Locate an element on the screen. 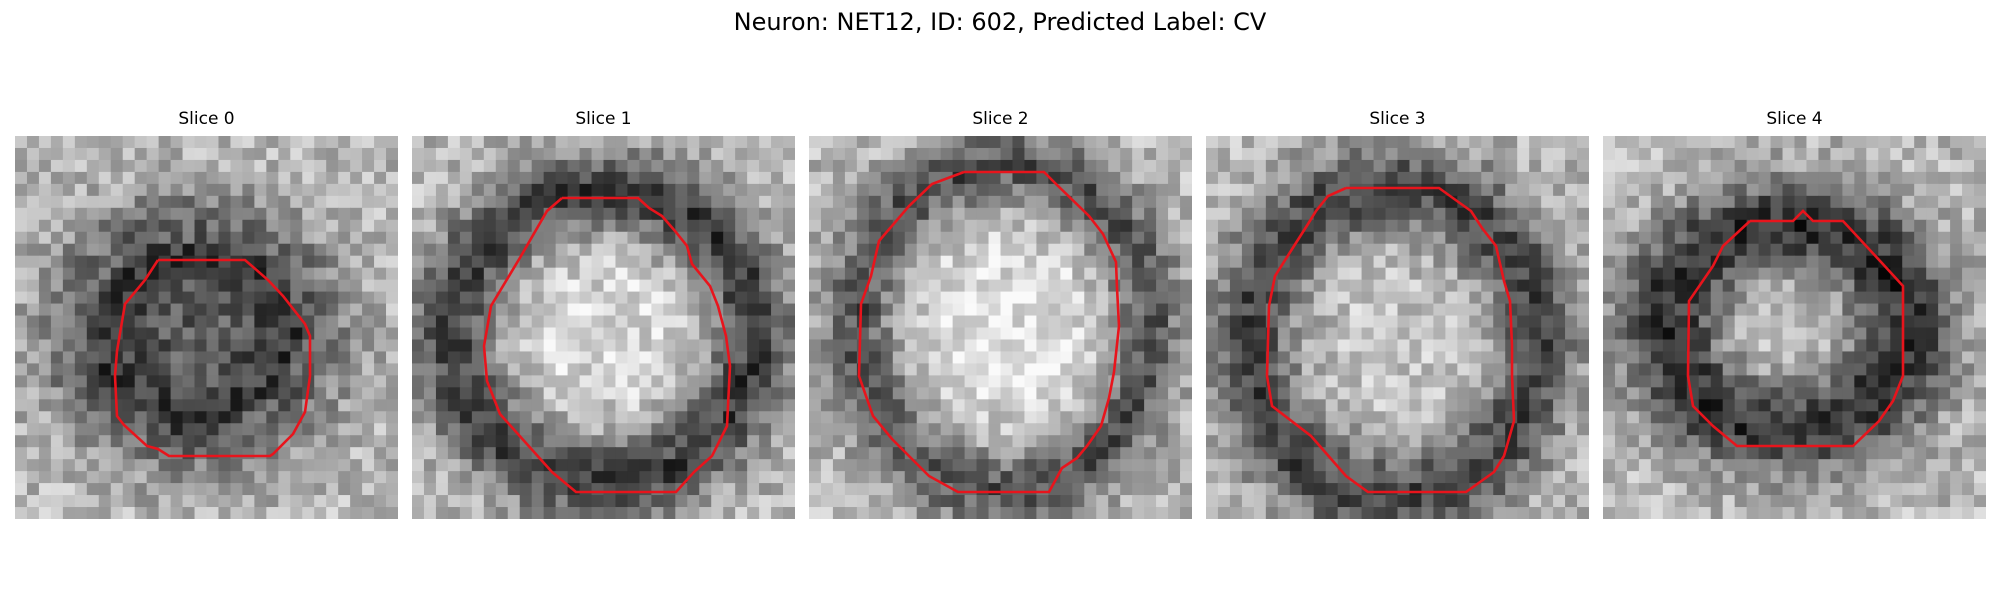  slice-panel-0: Slice 0 is located at coordinates (206, 313).